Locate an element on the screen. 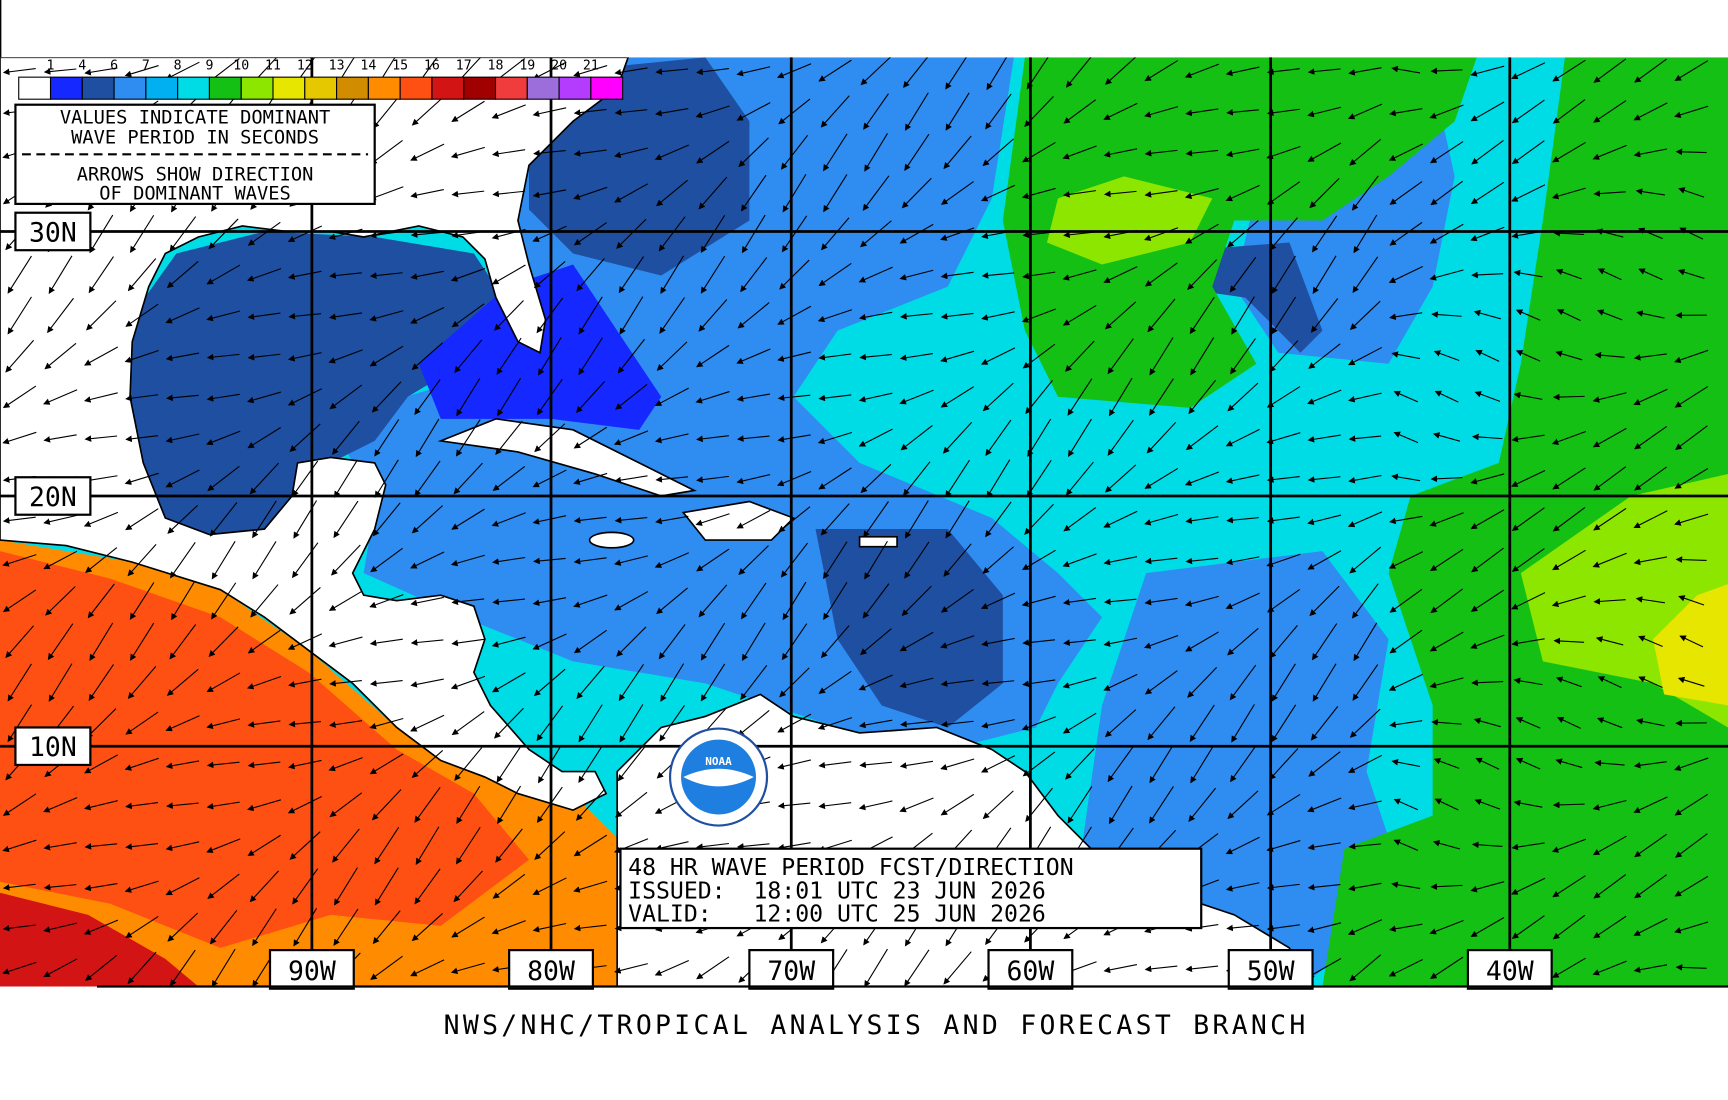 Image resolution: width=1728 pixels, height=1100 pixels. lon-label: 60W is located at coordinates (1031, 971).